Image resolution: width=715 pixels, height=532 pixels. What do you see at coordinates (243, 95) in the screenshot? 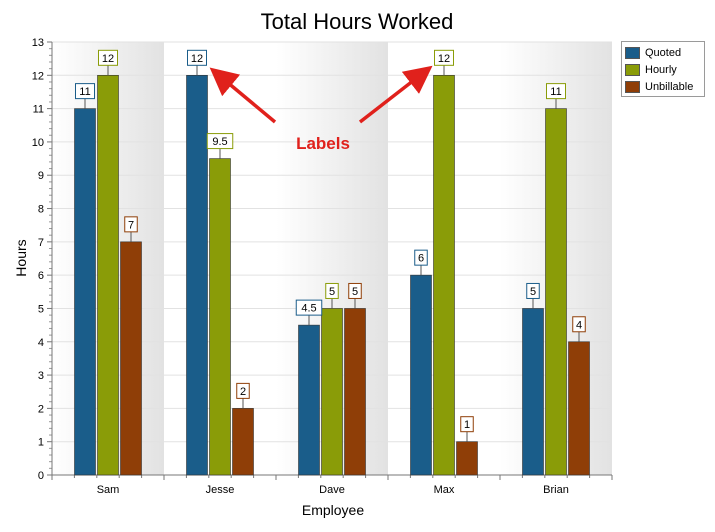
I see `annotation-arrow-left` at bounding box center [243, 95].